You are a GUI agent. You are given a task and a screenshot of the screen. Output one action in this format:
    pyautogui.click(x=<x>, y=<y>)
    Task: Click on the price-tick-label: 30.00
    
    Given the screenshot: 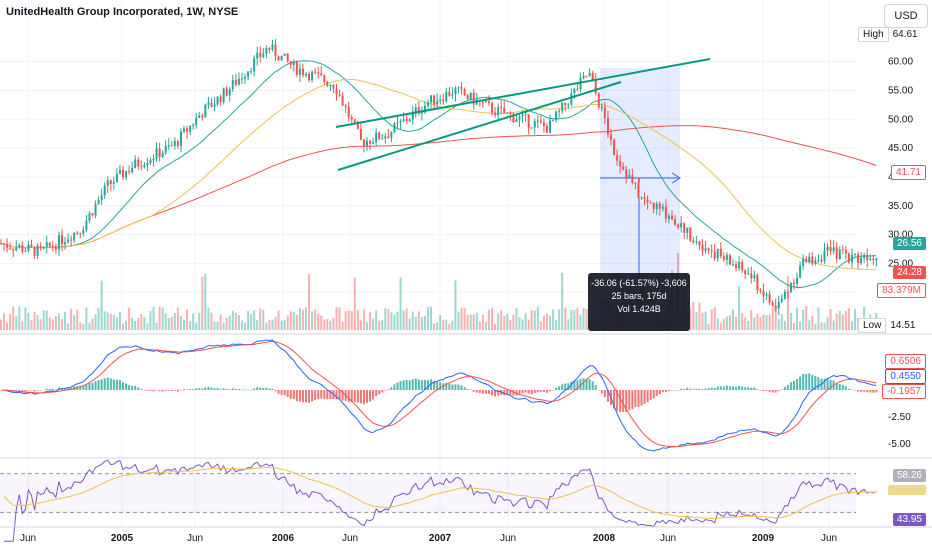 What is the action you would take?
    pyautogui.click(x=900, y=235)
    